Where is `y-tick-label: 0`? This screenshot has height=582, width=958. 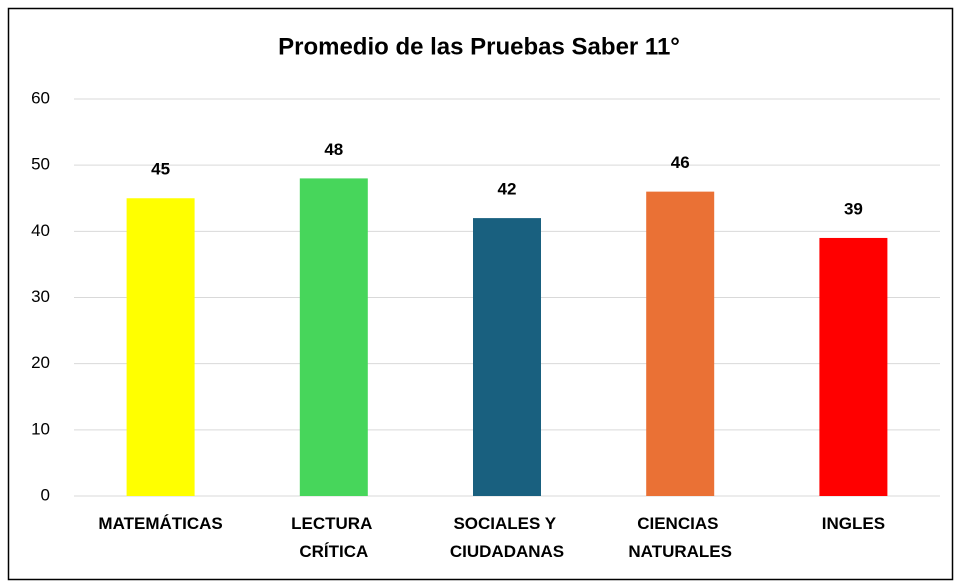 y-tick-label: 0 is located at coordinates (45, 494).